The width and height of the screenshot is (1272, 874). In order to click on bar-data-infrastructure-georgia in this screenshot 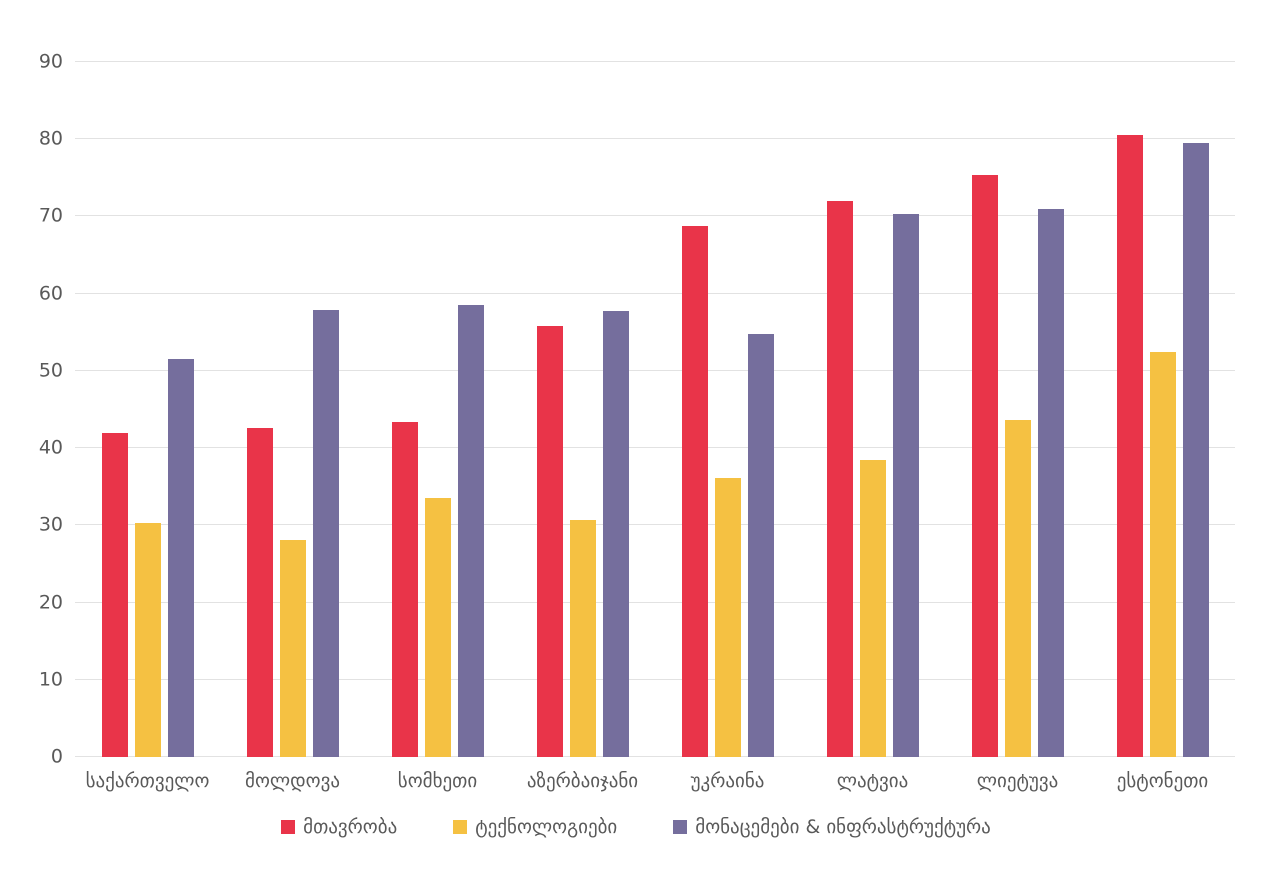, I will do `click(180, 558)`.